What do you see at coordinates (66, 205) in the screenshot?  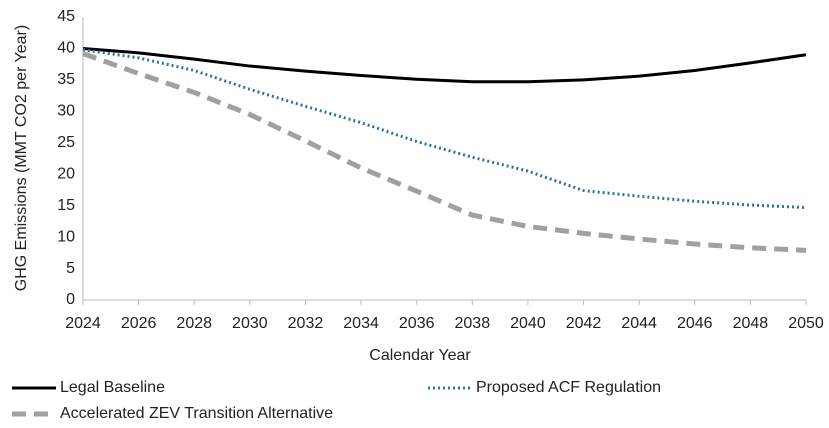 I see `y-tick-label: 15` at bounding box center [66, 205].